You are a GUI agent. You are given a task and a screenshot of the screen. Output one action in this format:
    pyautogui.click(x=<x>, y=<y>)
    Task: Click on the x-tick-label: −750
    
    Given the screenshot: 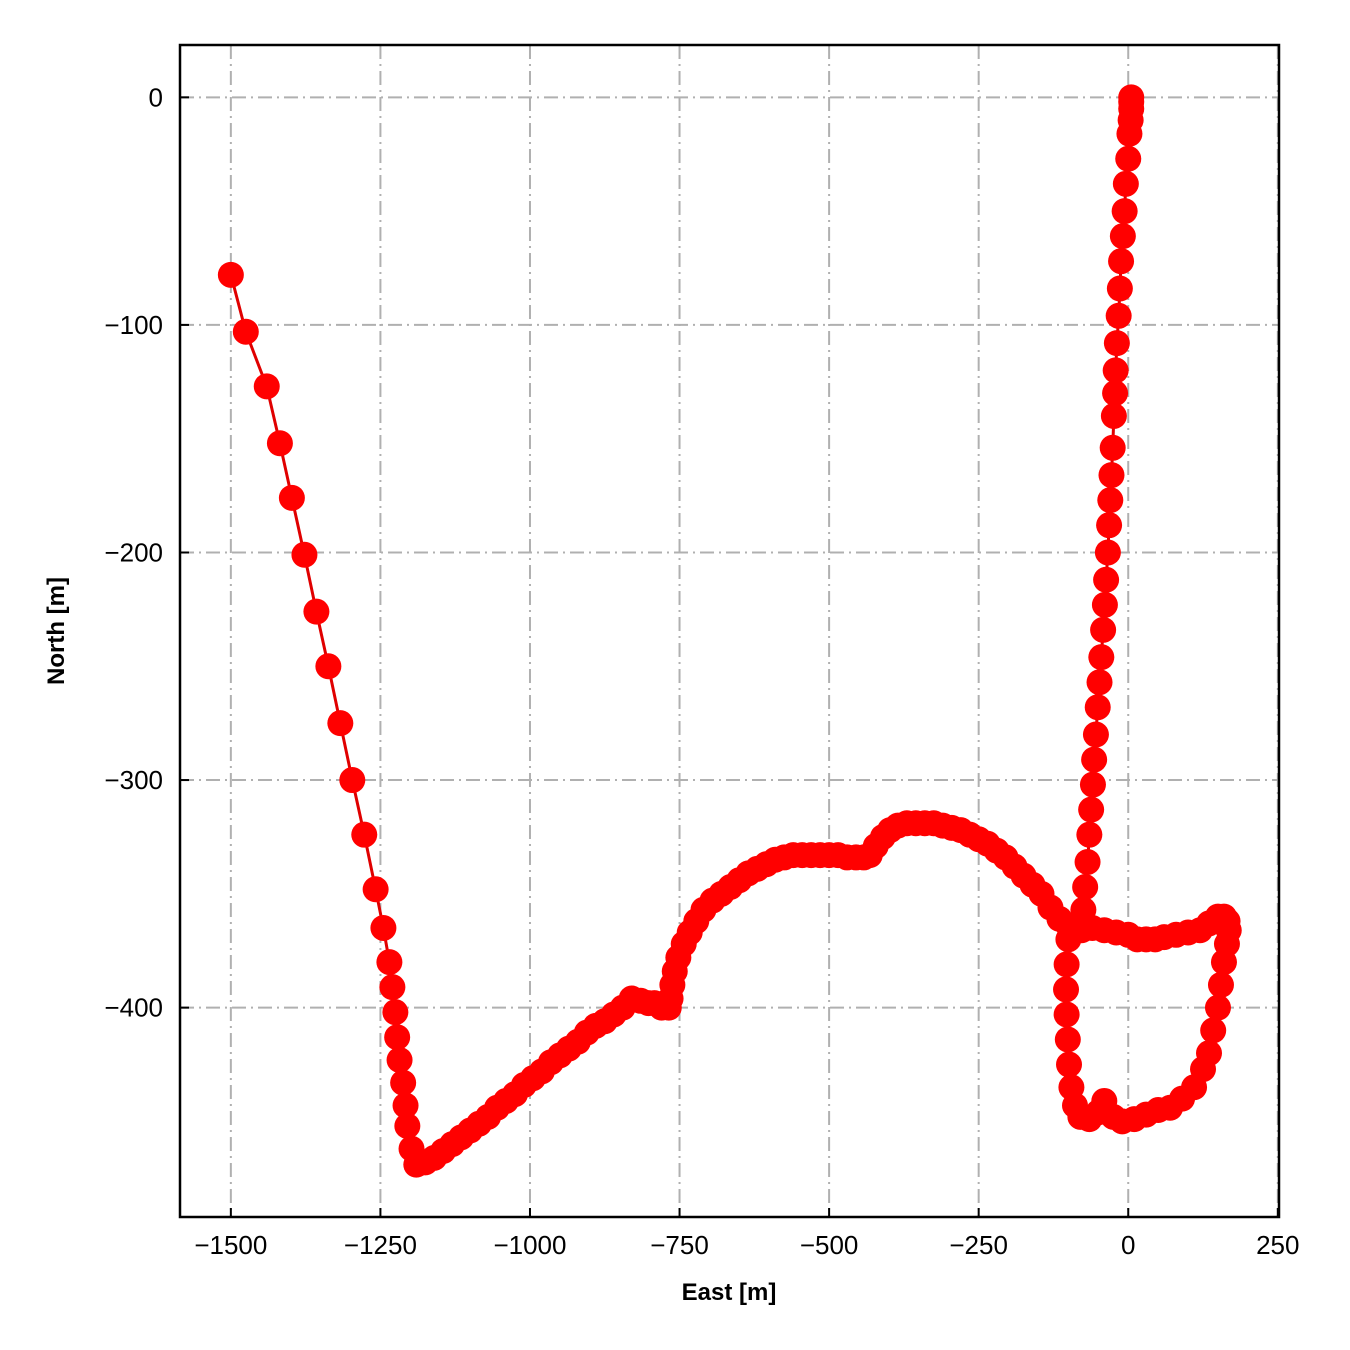 What is the action you would take?
    pyautogui.click(x=679, y=1245)
    